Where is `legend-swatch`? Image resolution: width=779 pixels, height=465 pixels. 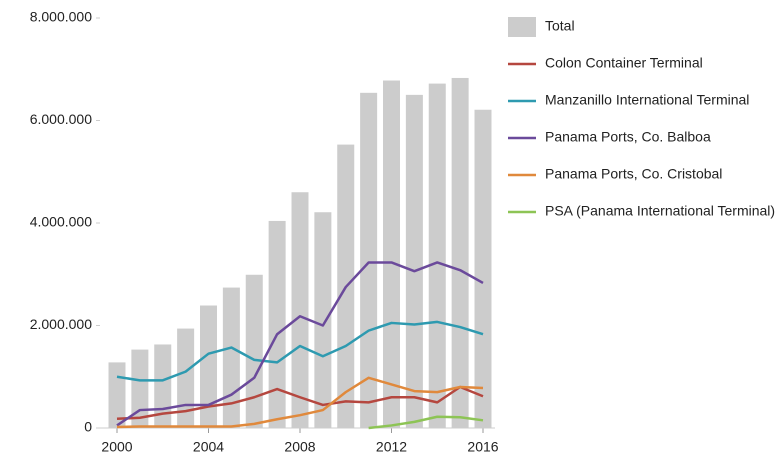
legend-swatch is located at coordinates (522, 27).